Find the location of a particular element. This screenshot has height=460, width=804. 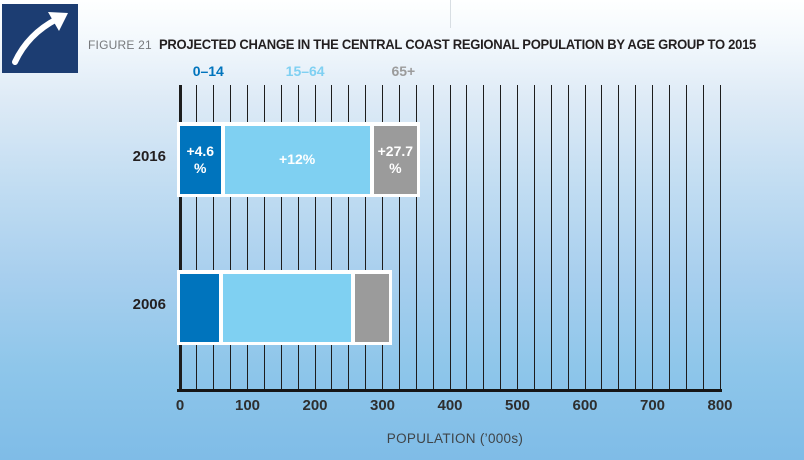

x-tick-100: 100 is located at coordinates (247, 405).